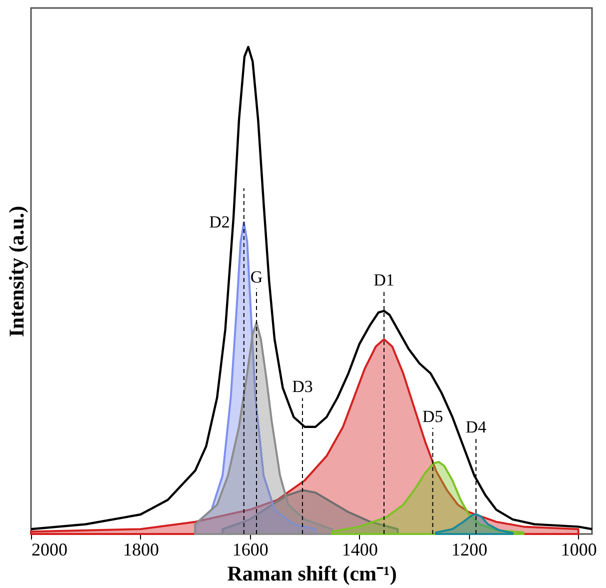  What do you see at coordinates (312, 574) in the screenshot?
I see `x-axis-title: Raman shift (cm⁻¹)` at bounding box center [312, 574].